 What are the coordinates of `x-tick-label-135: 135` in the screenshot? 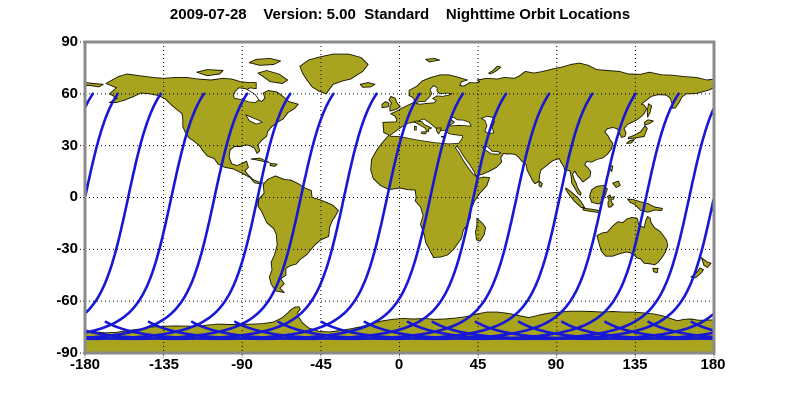 It's located at (635, 364).